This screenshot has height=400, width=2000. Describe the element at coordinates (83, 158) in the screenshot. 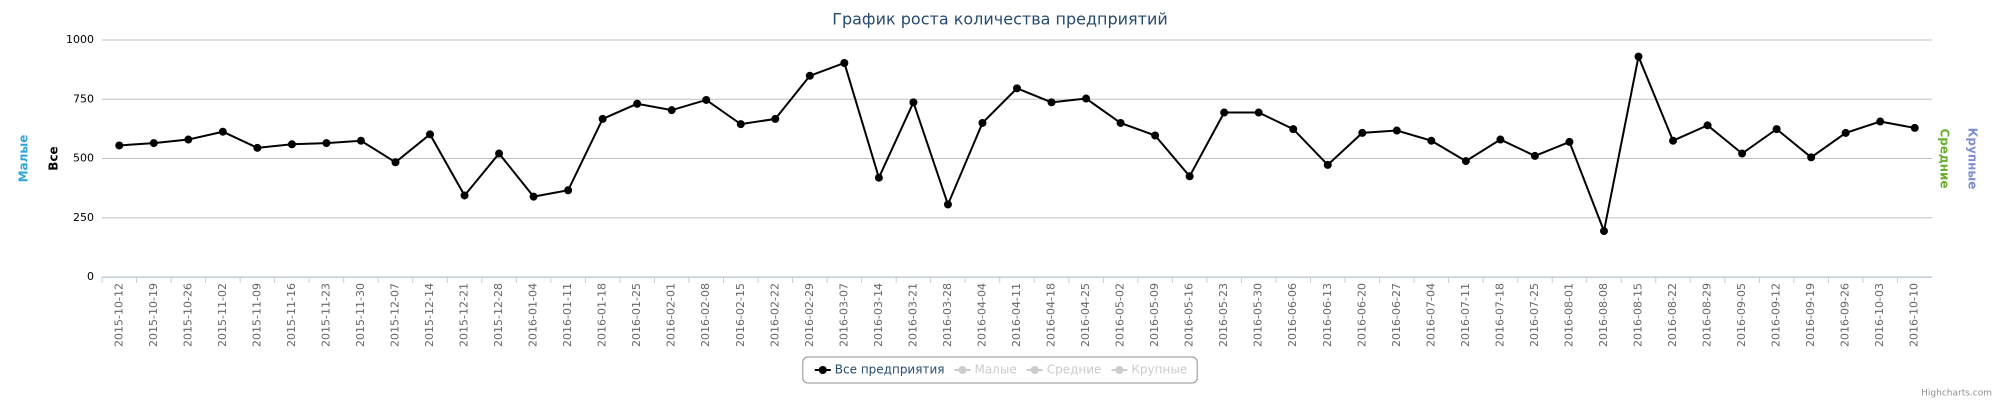

I see `y-tick-label: 500` at that location.